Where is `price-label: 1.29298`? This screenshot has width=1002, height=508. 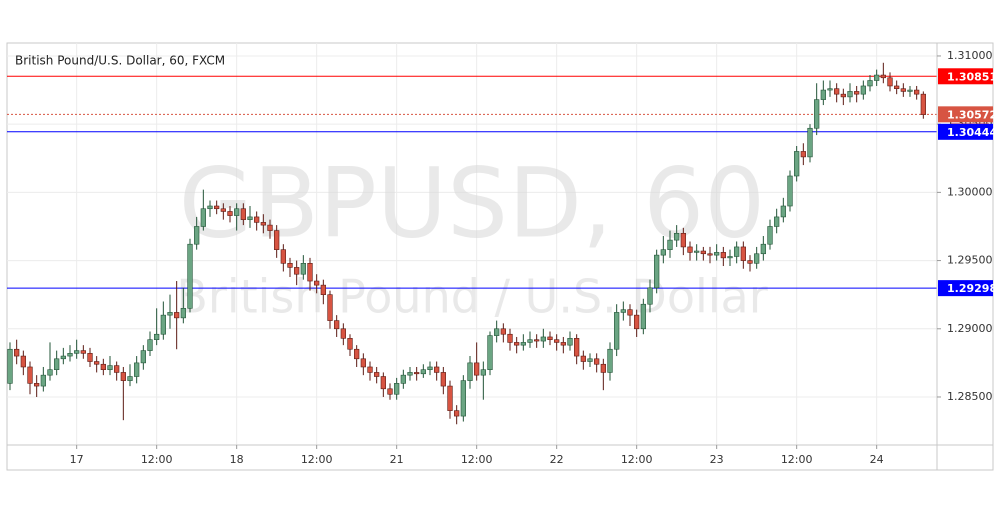 price-label: 1.29298 is located at coordinates (972, 288).